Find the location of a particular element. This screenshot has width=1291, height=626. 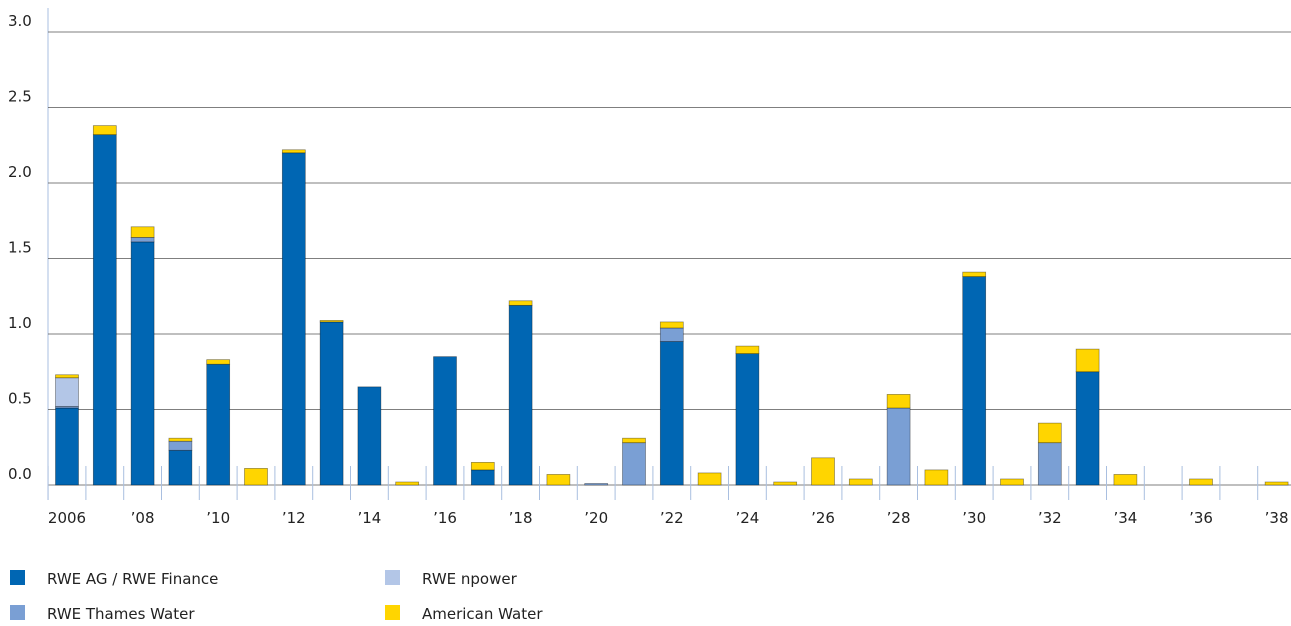

legend-label: RWE npower is located at coordinates (470, 579).